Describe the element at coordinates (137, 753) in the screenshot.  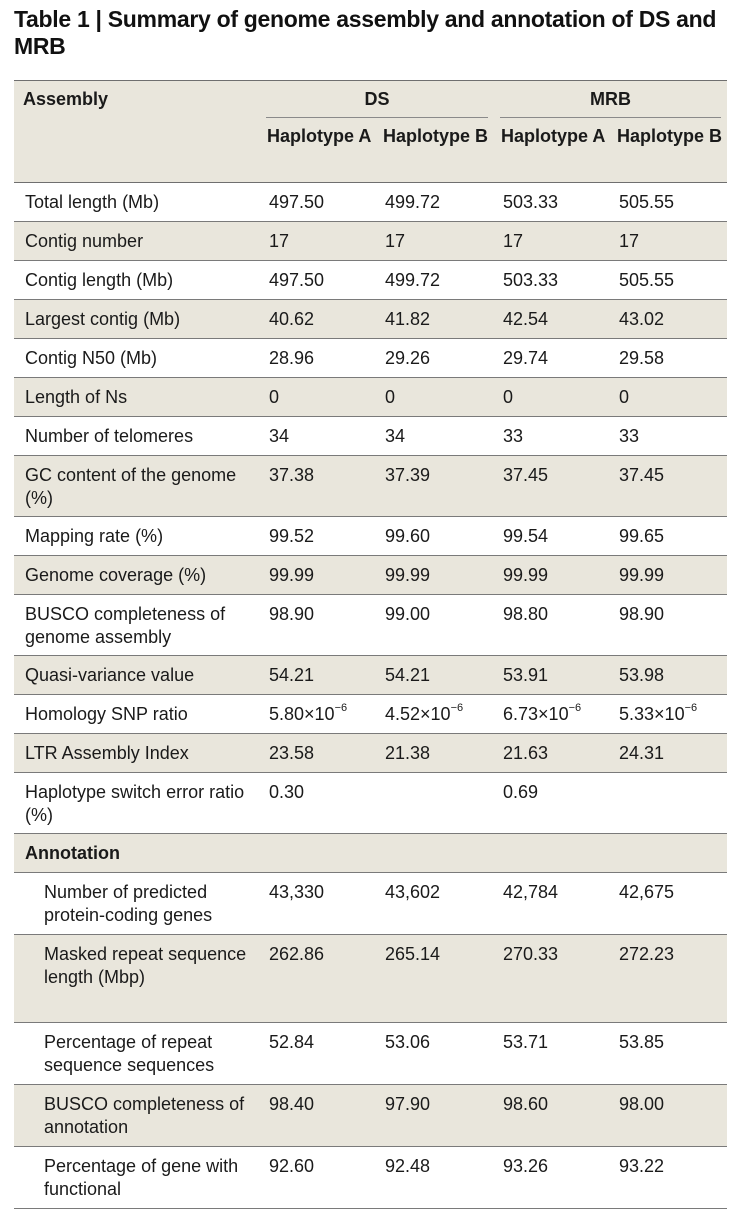
I see `row-label: LTR Assembly Index` at that location.